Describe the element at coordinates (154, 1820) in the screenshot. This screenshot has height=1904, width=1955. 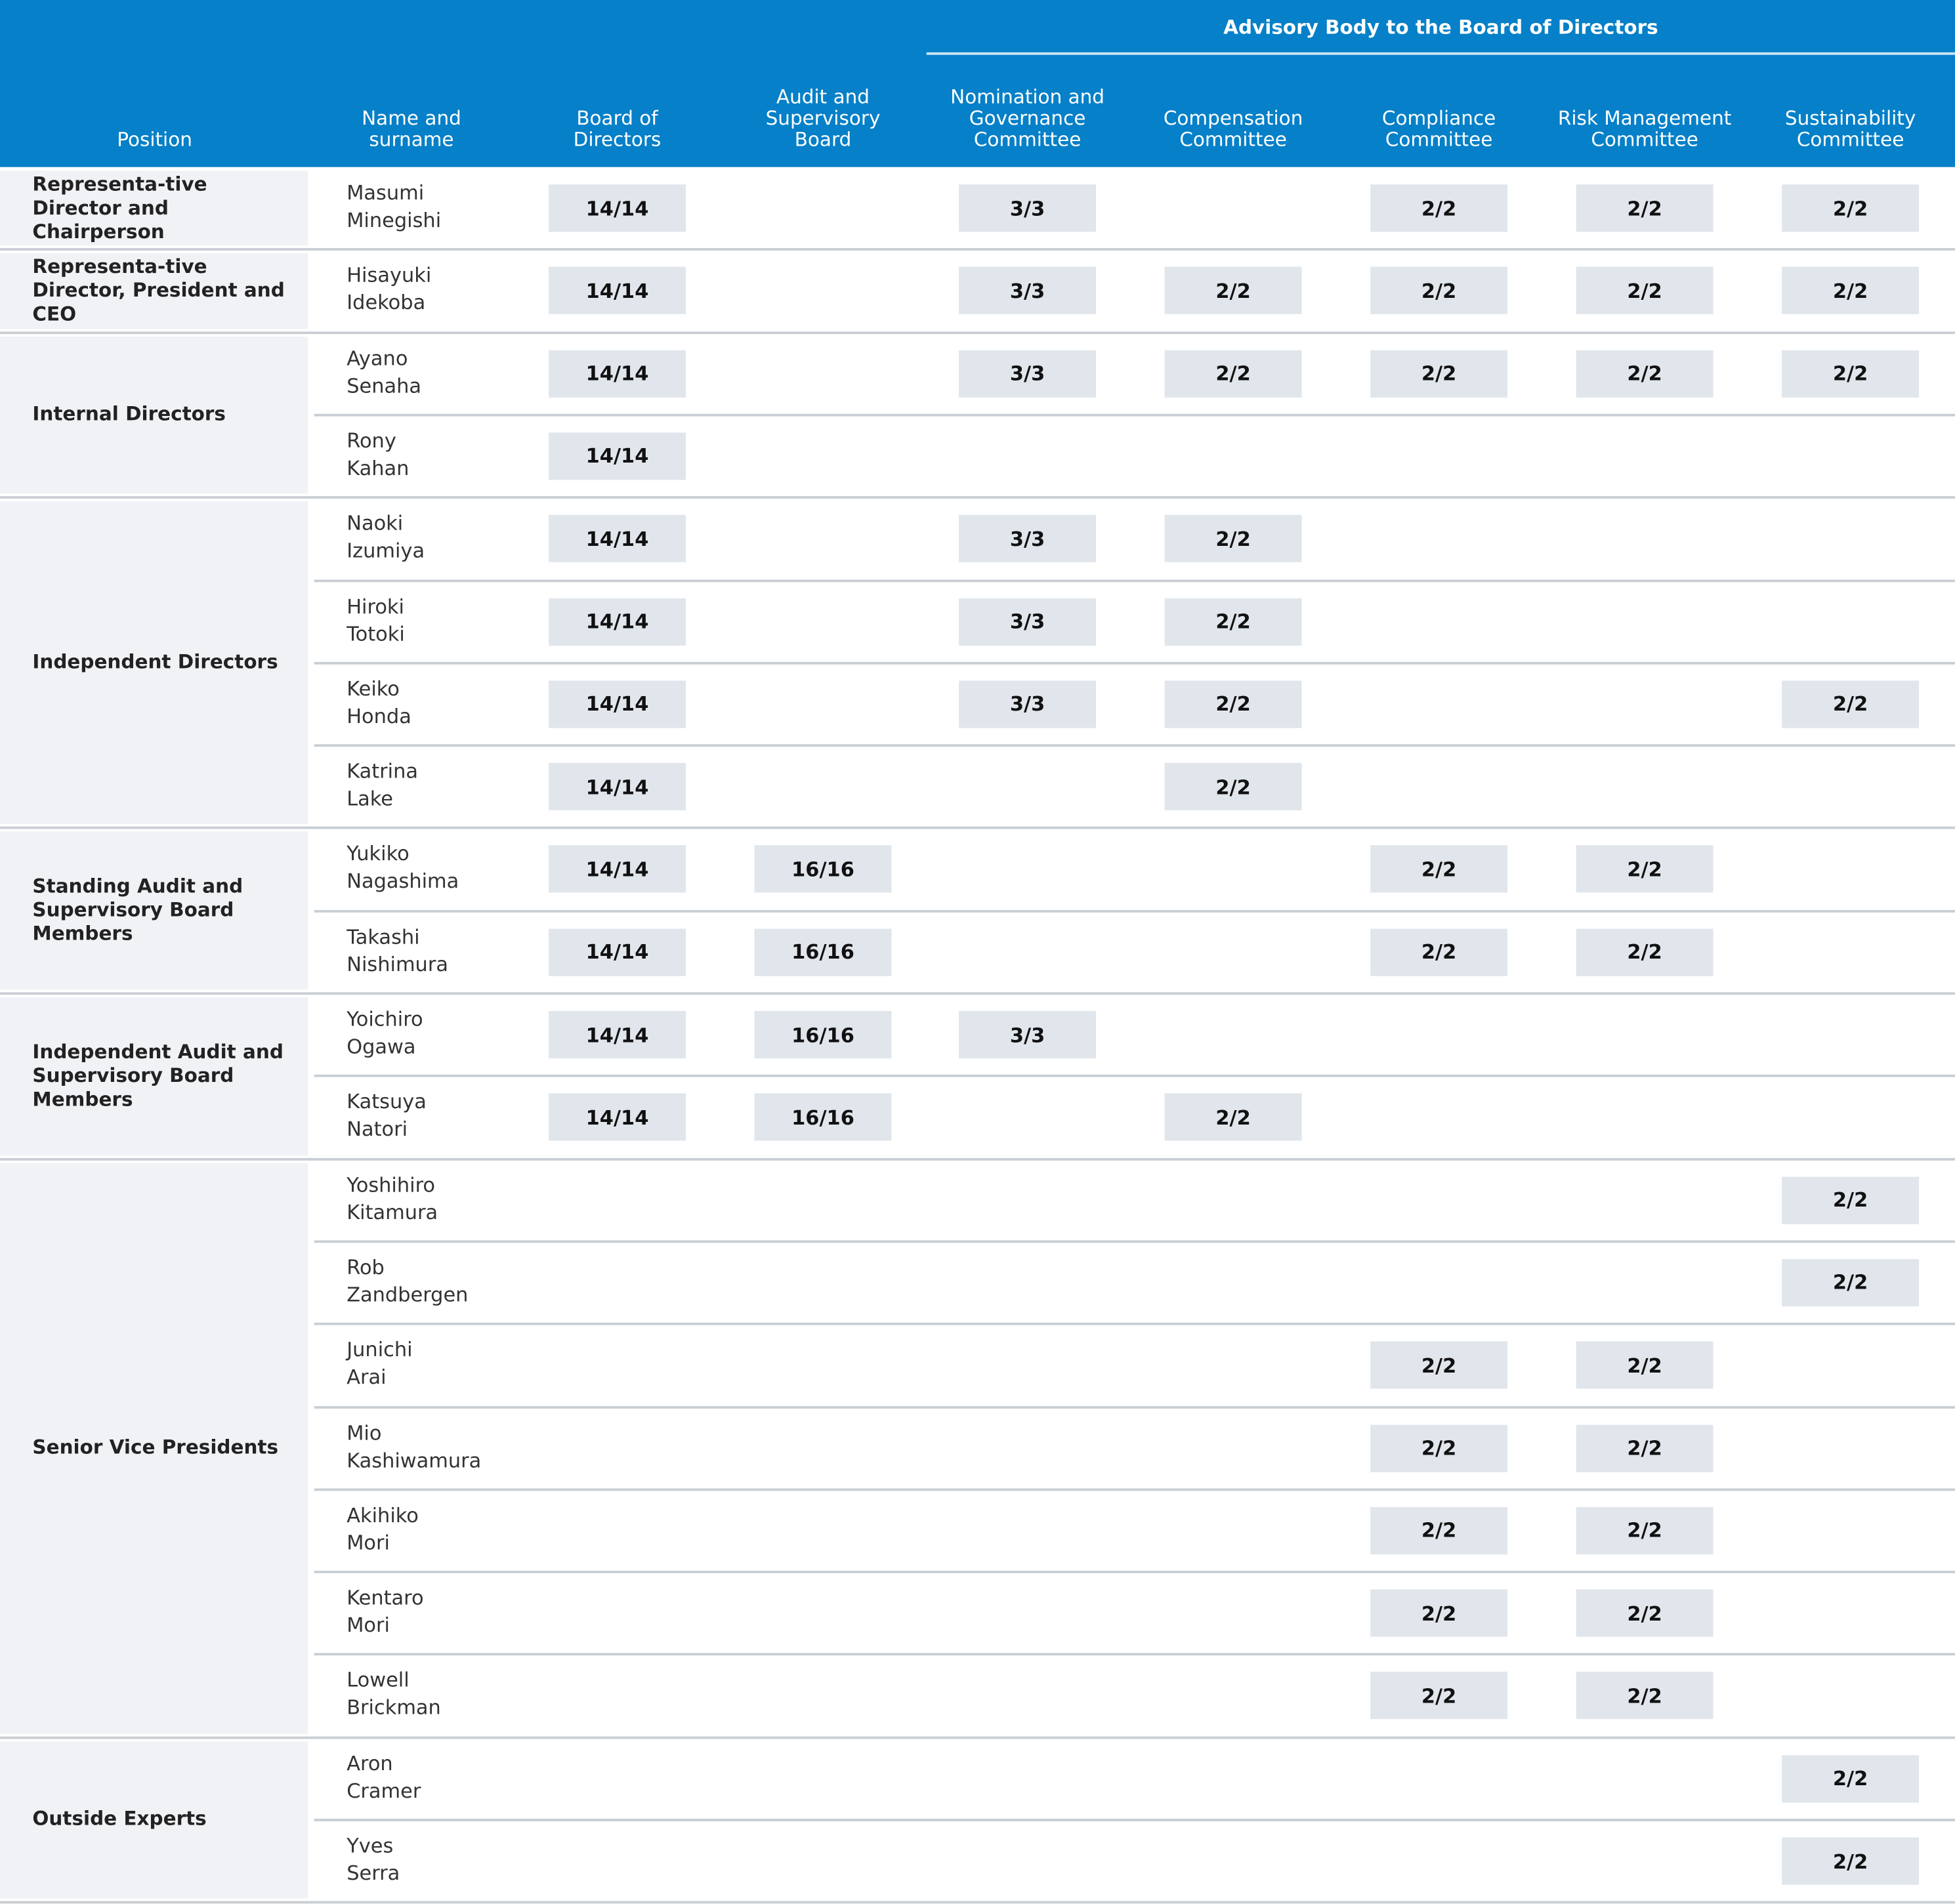
I see `position-cell: Outside Experts` at that location.